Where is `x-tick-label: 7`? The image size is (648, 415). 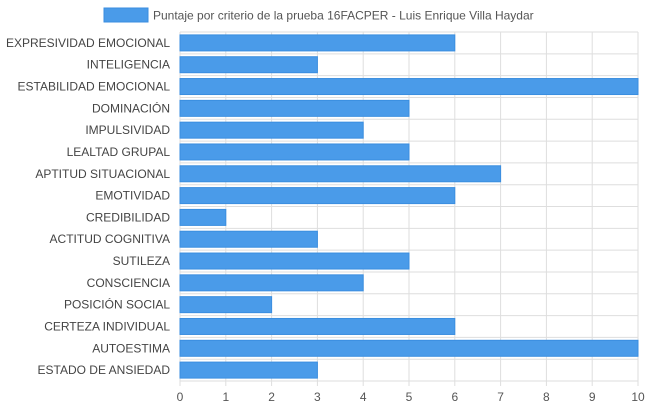
x-tick-label: 7 is located at coordinates (500, 397).